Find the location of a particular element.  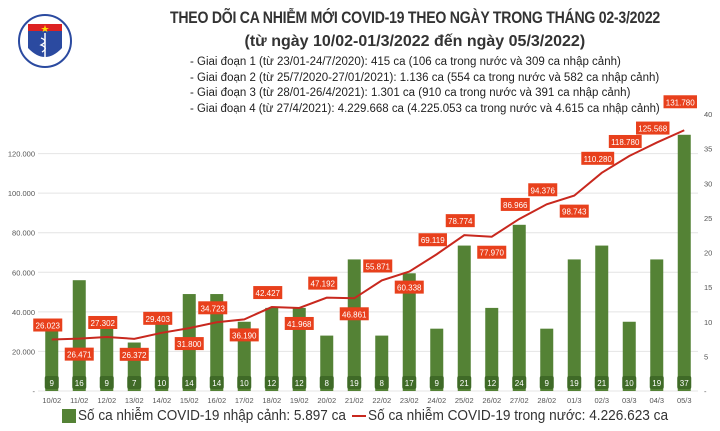

left-axis-tick: 120.000 is located at coordinates (21, 154).